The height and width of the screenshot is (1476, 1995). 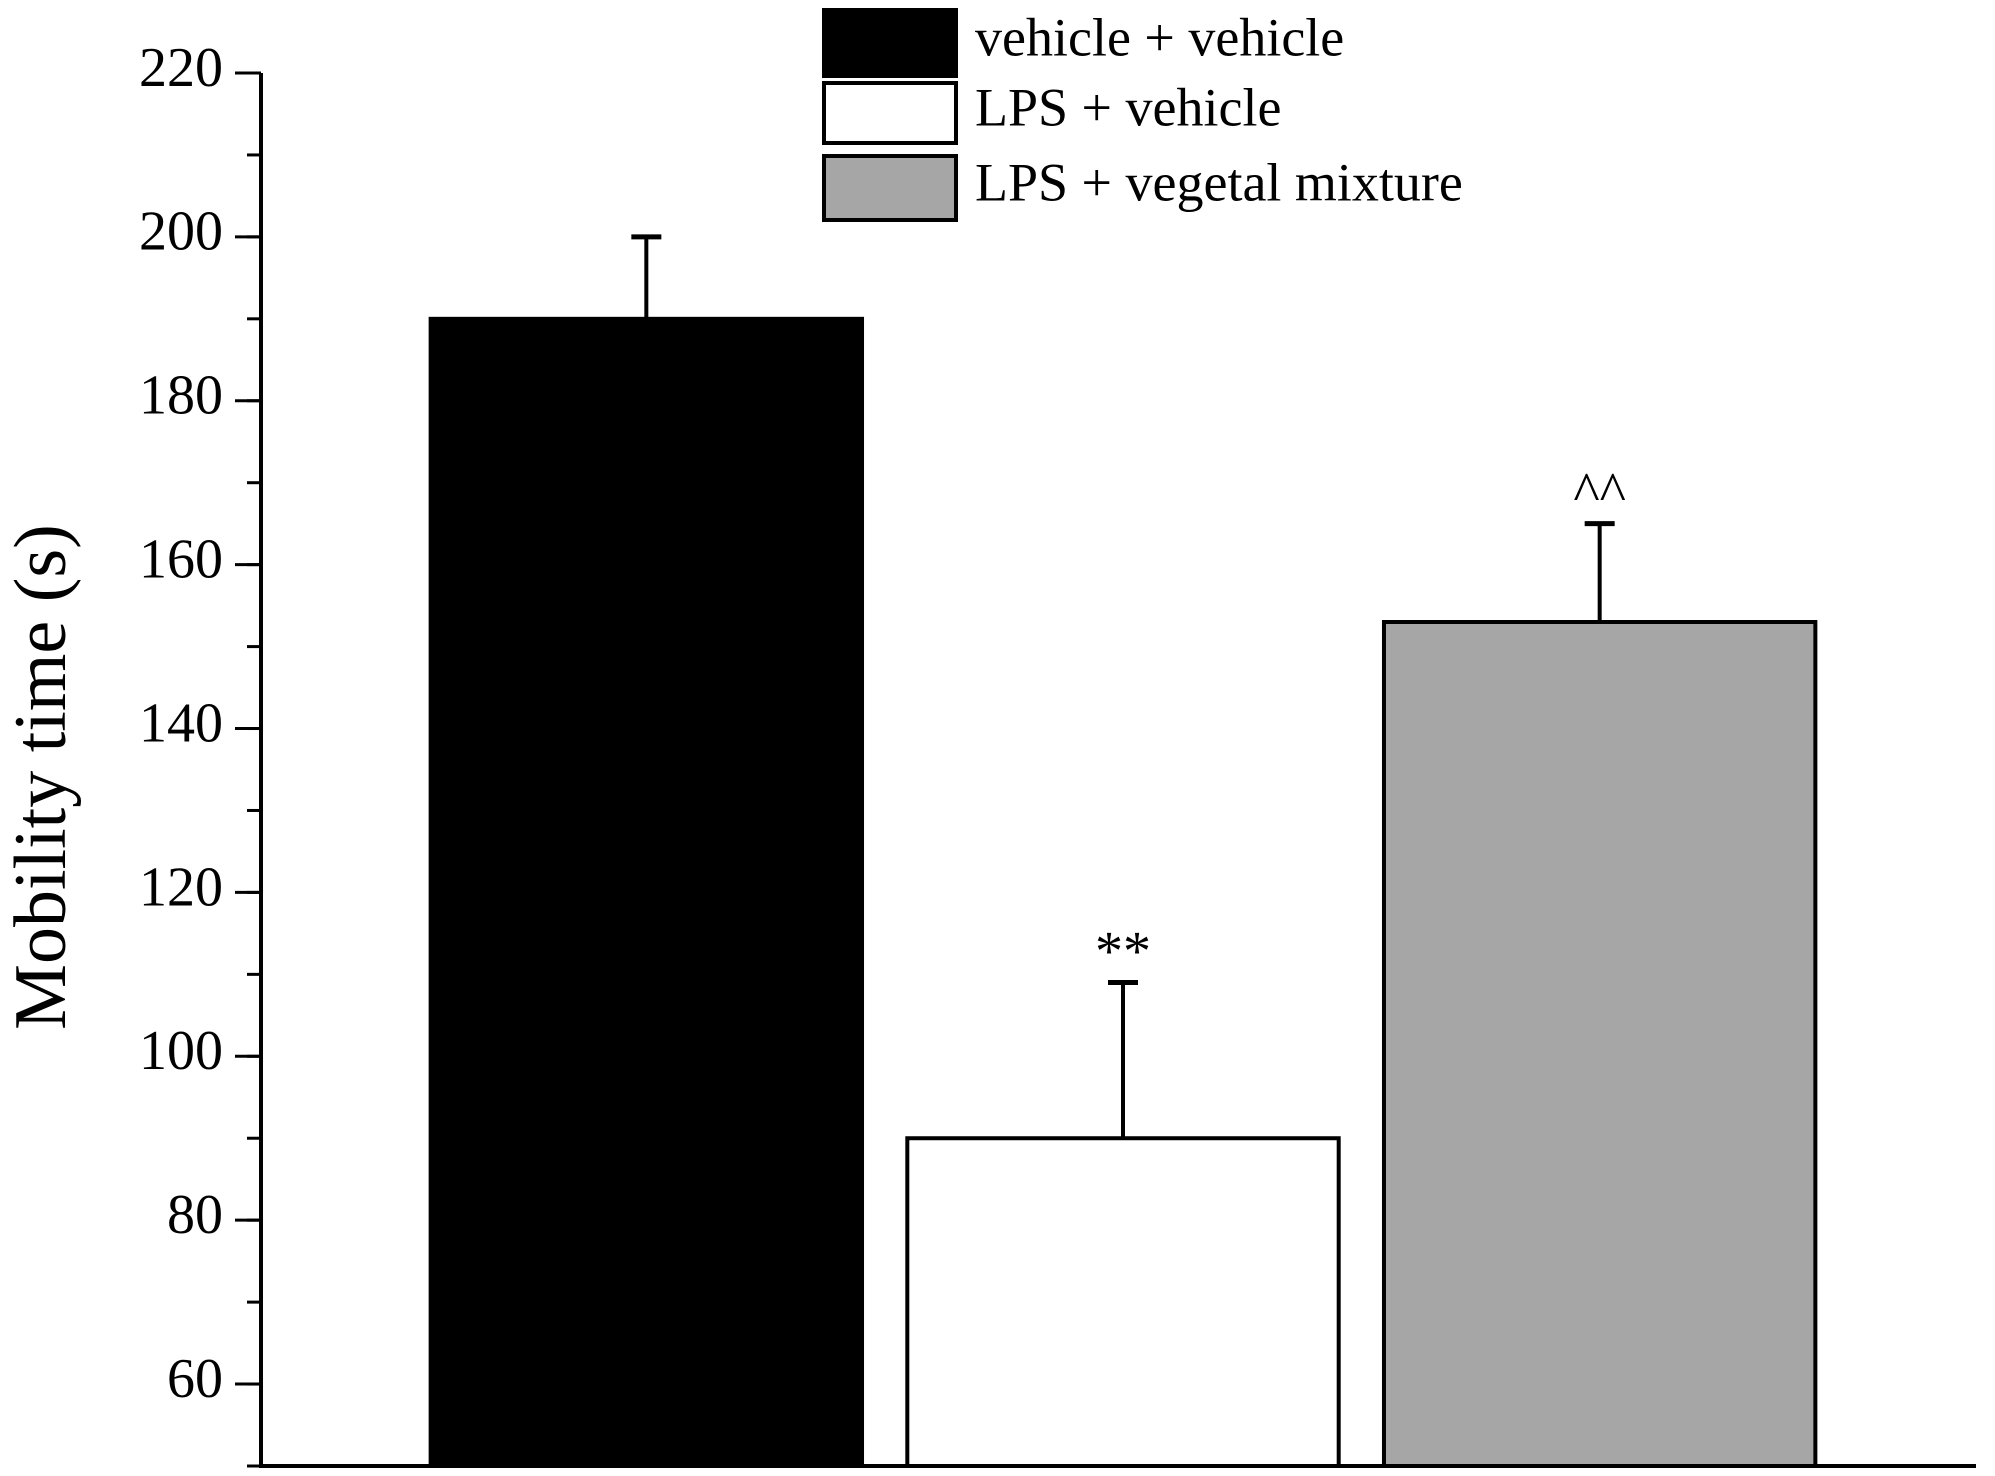 What do you see at coordinates (181, 723) in the screenshot?
I see `y-tick-label: 140` at bounding box center [181, 723].